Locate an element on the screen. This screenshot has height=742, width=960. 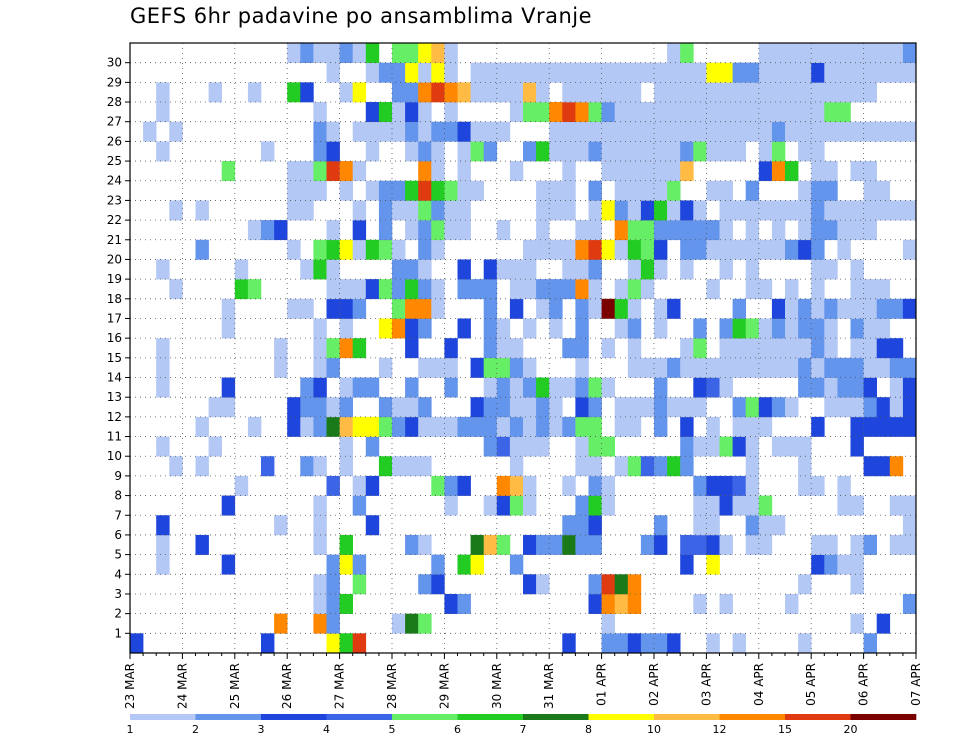
y-tick-label: 15 is located at coordinates (114, 358).